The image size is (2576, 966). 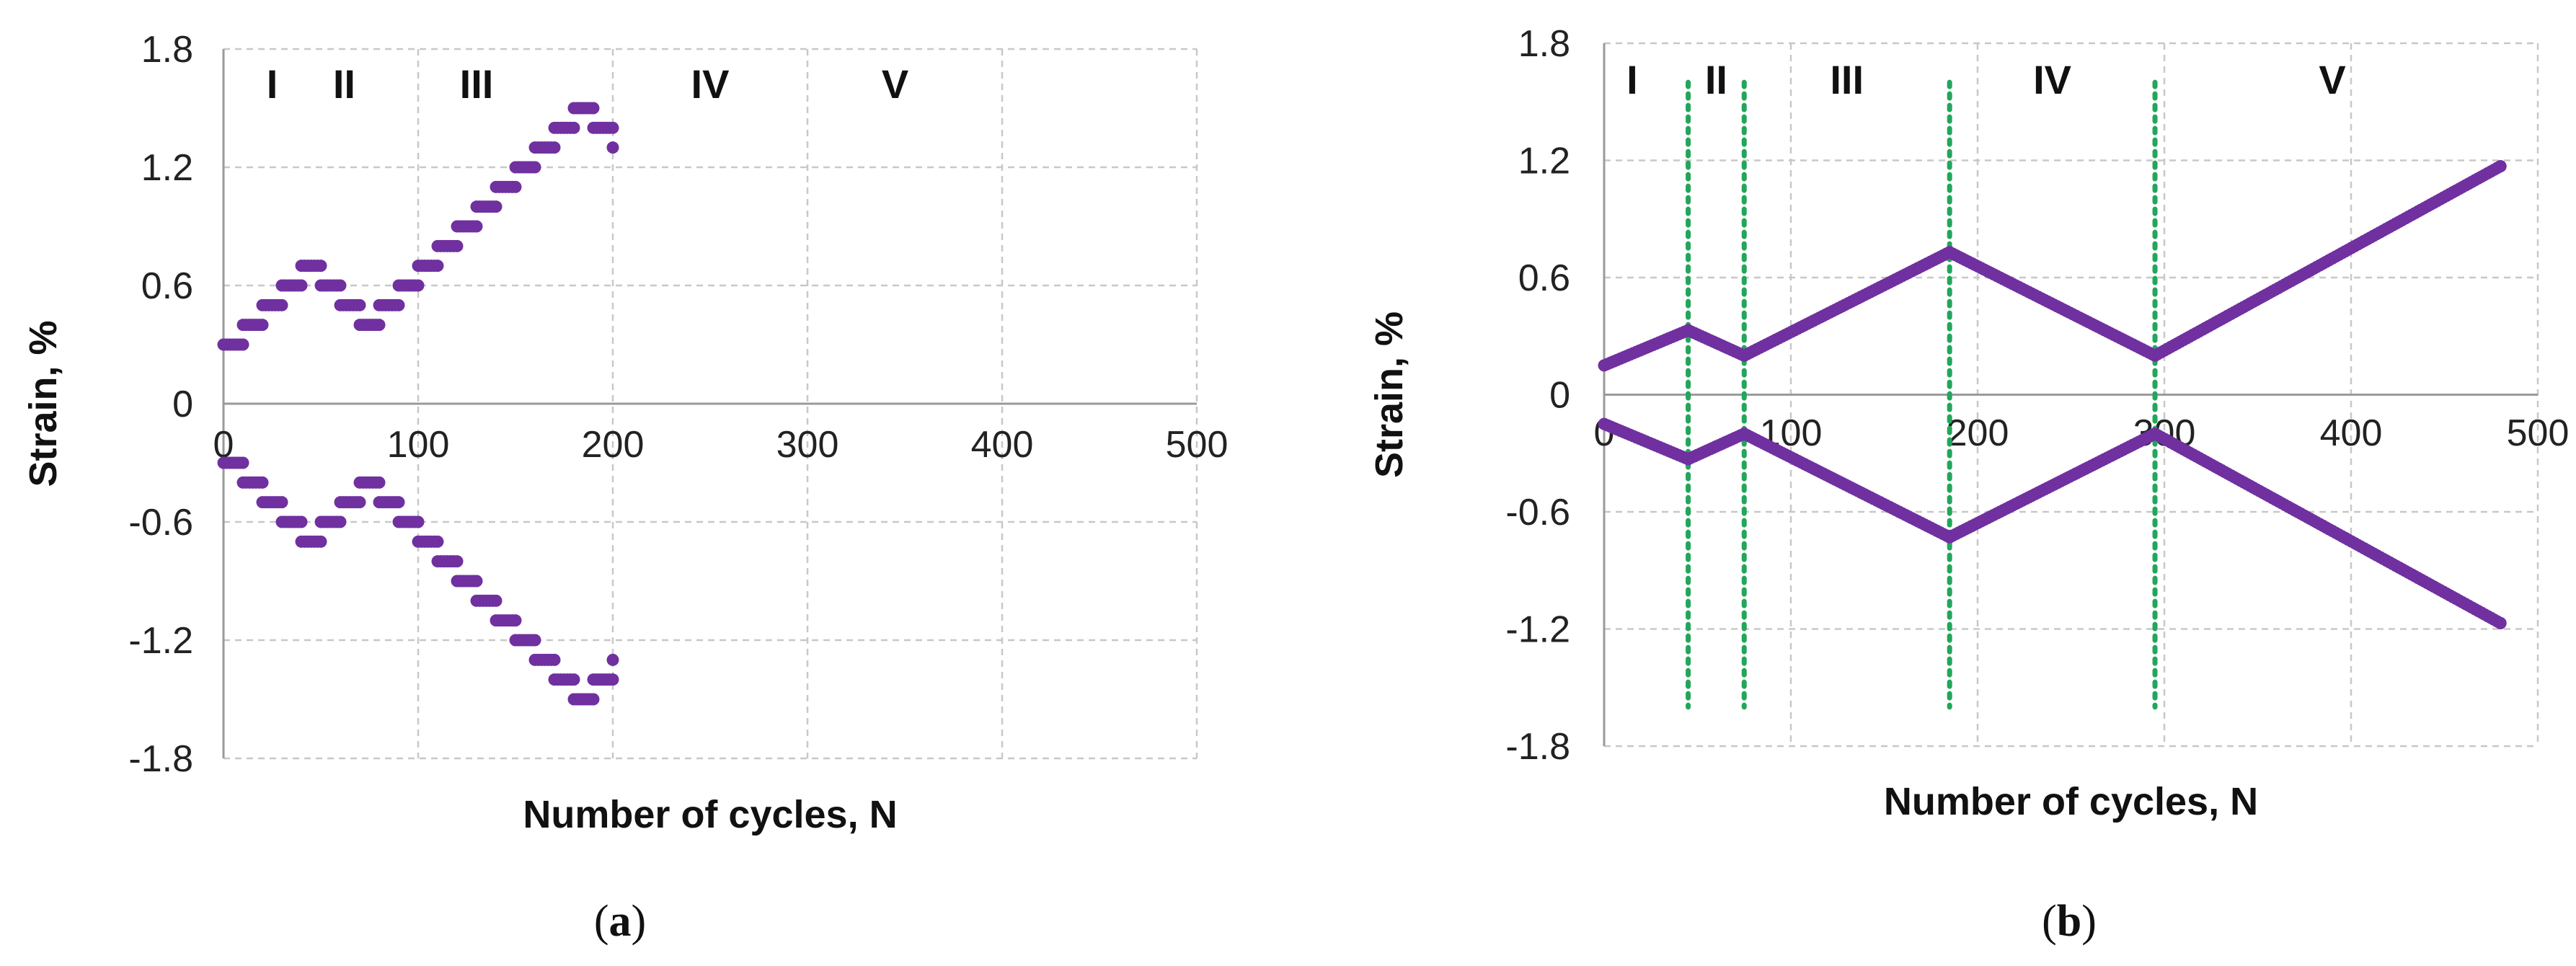 I want to click on x-tick-label: 300, so click(x=807, y=445).